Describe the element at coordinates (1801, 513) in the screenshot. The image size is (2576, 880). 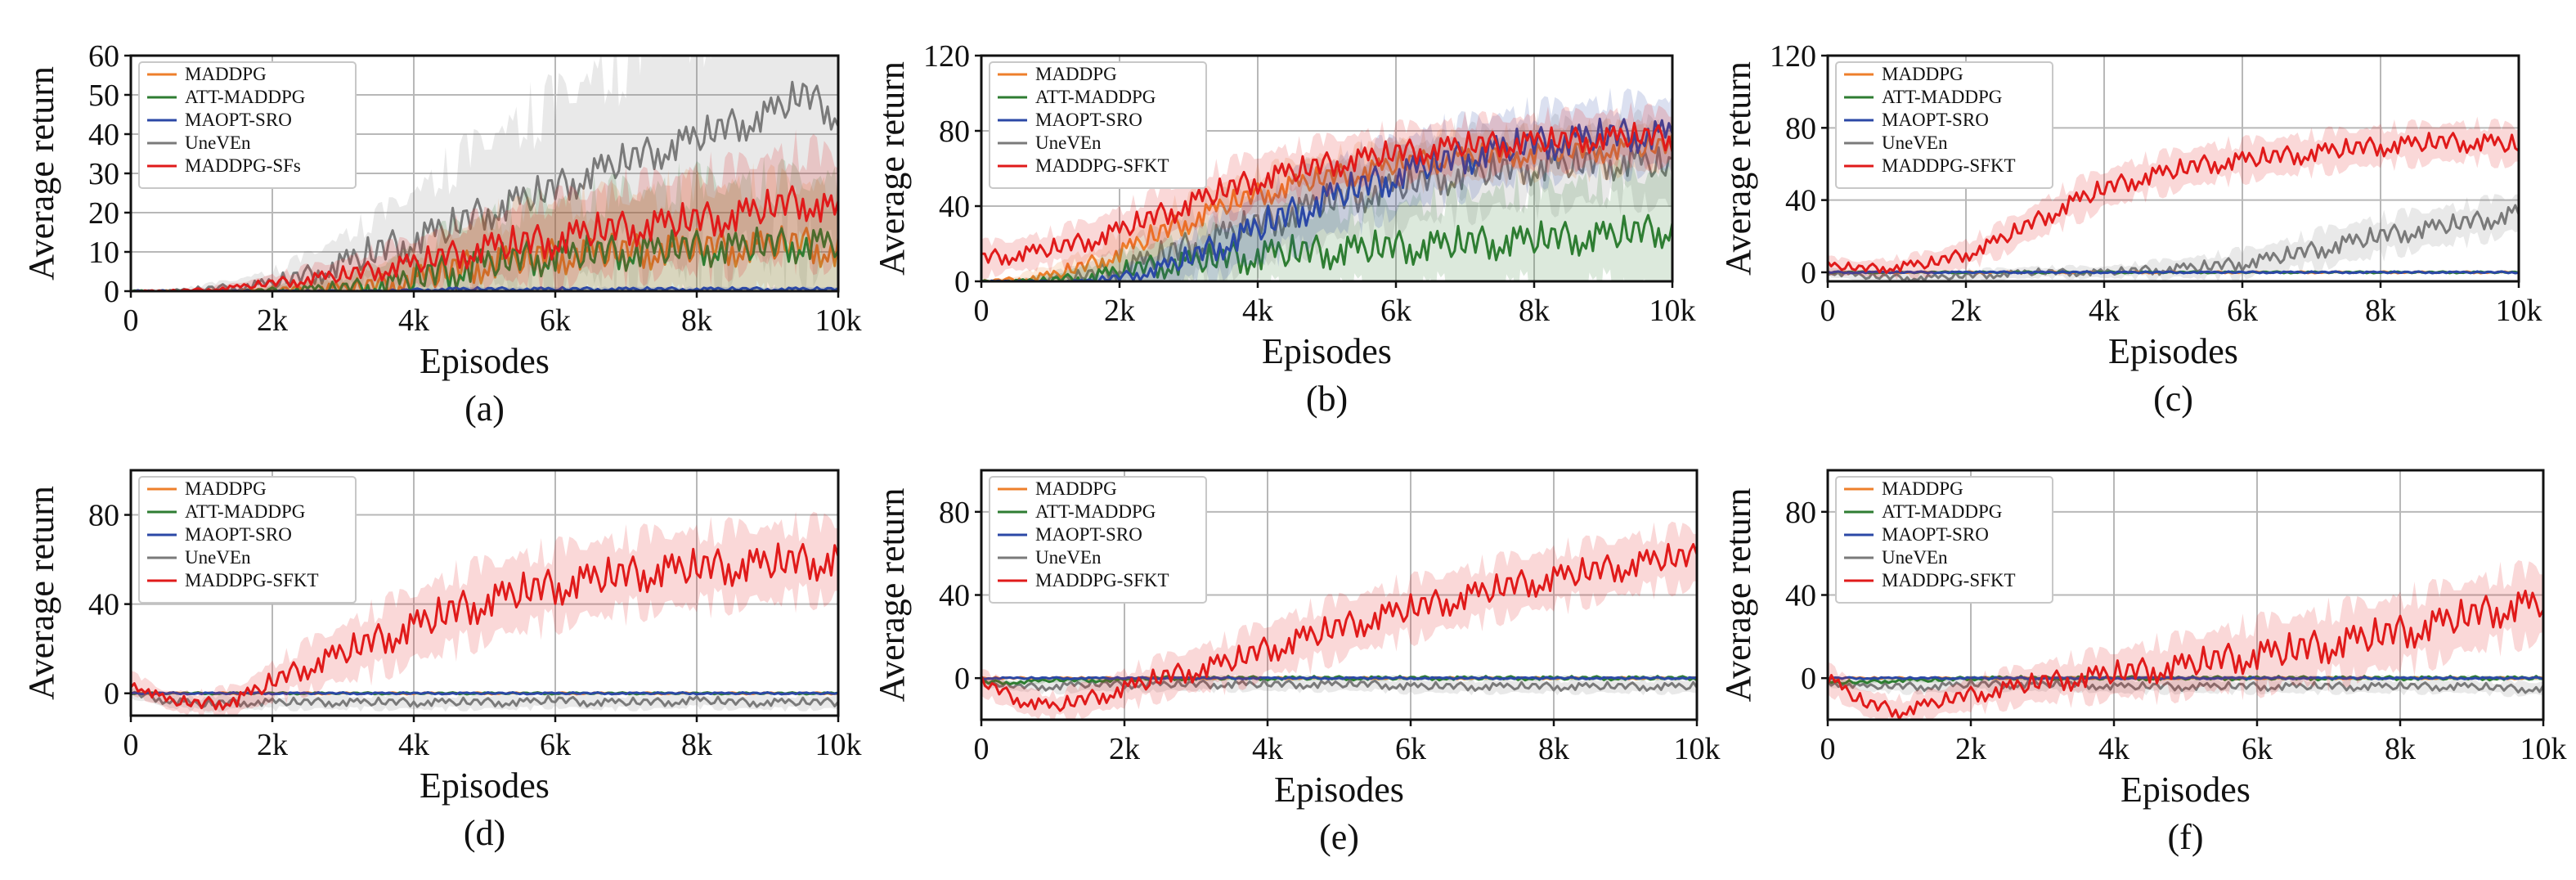
I see `y-tick-label: 80` at that location.